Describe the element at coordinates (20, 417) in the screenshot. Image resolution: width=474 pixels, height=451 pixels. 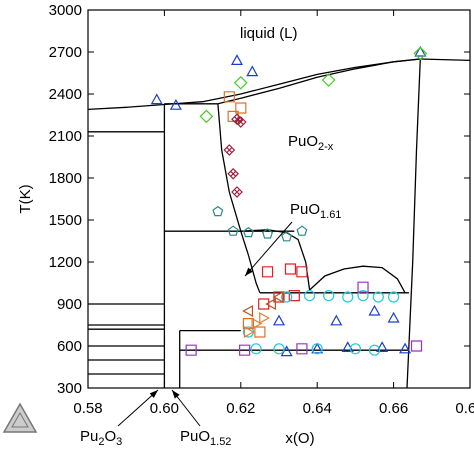
I see `logo` at that location.